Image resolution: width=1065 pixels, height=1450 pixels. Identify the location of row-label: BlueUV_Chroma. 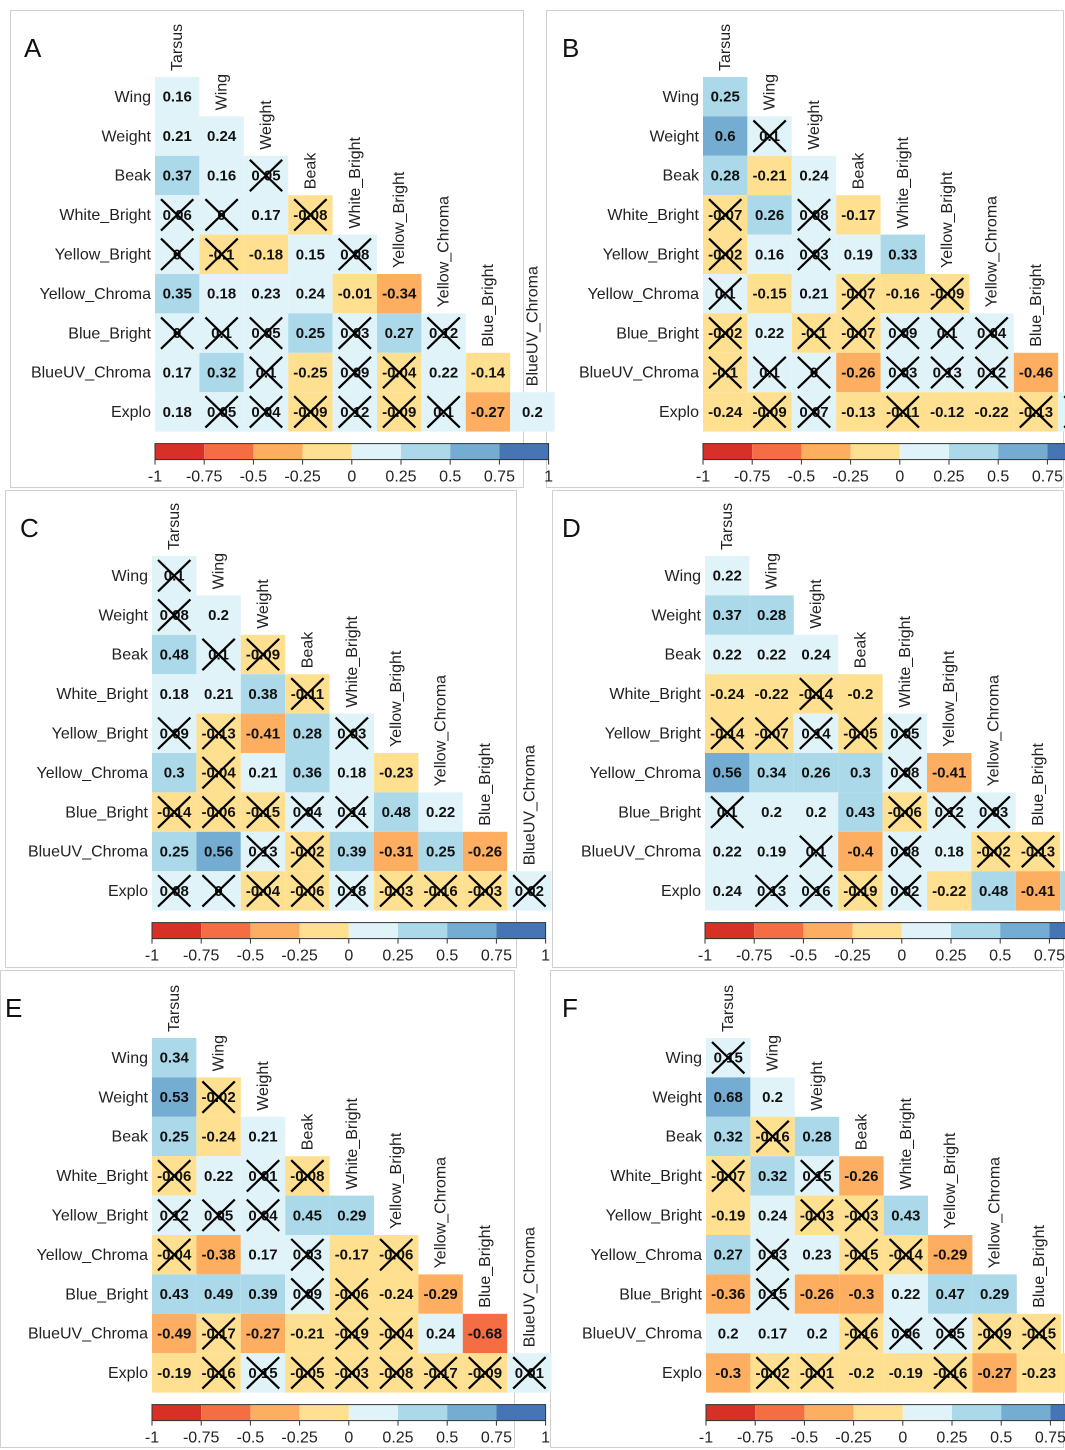
(91, 373).